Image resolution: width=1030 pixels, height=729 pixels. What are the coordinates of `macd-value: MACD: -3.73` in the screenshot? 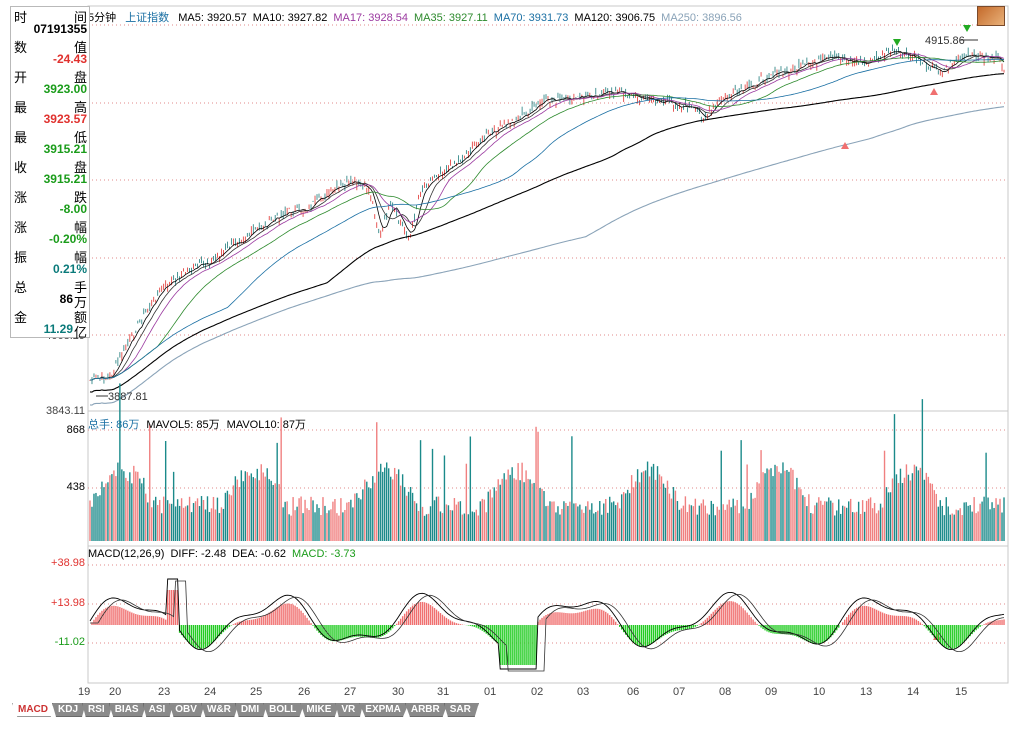 It's located at (324, 554).